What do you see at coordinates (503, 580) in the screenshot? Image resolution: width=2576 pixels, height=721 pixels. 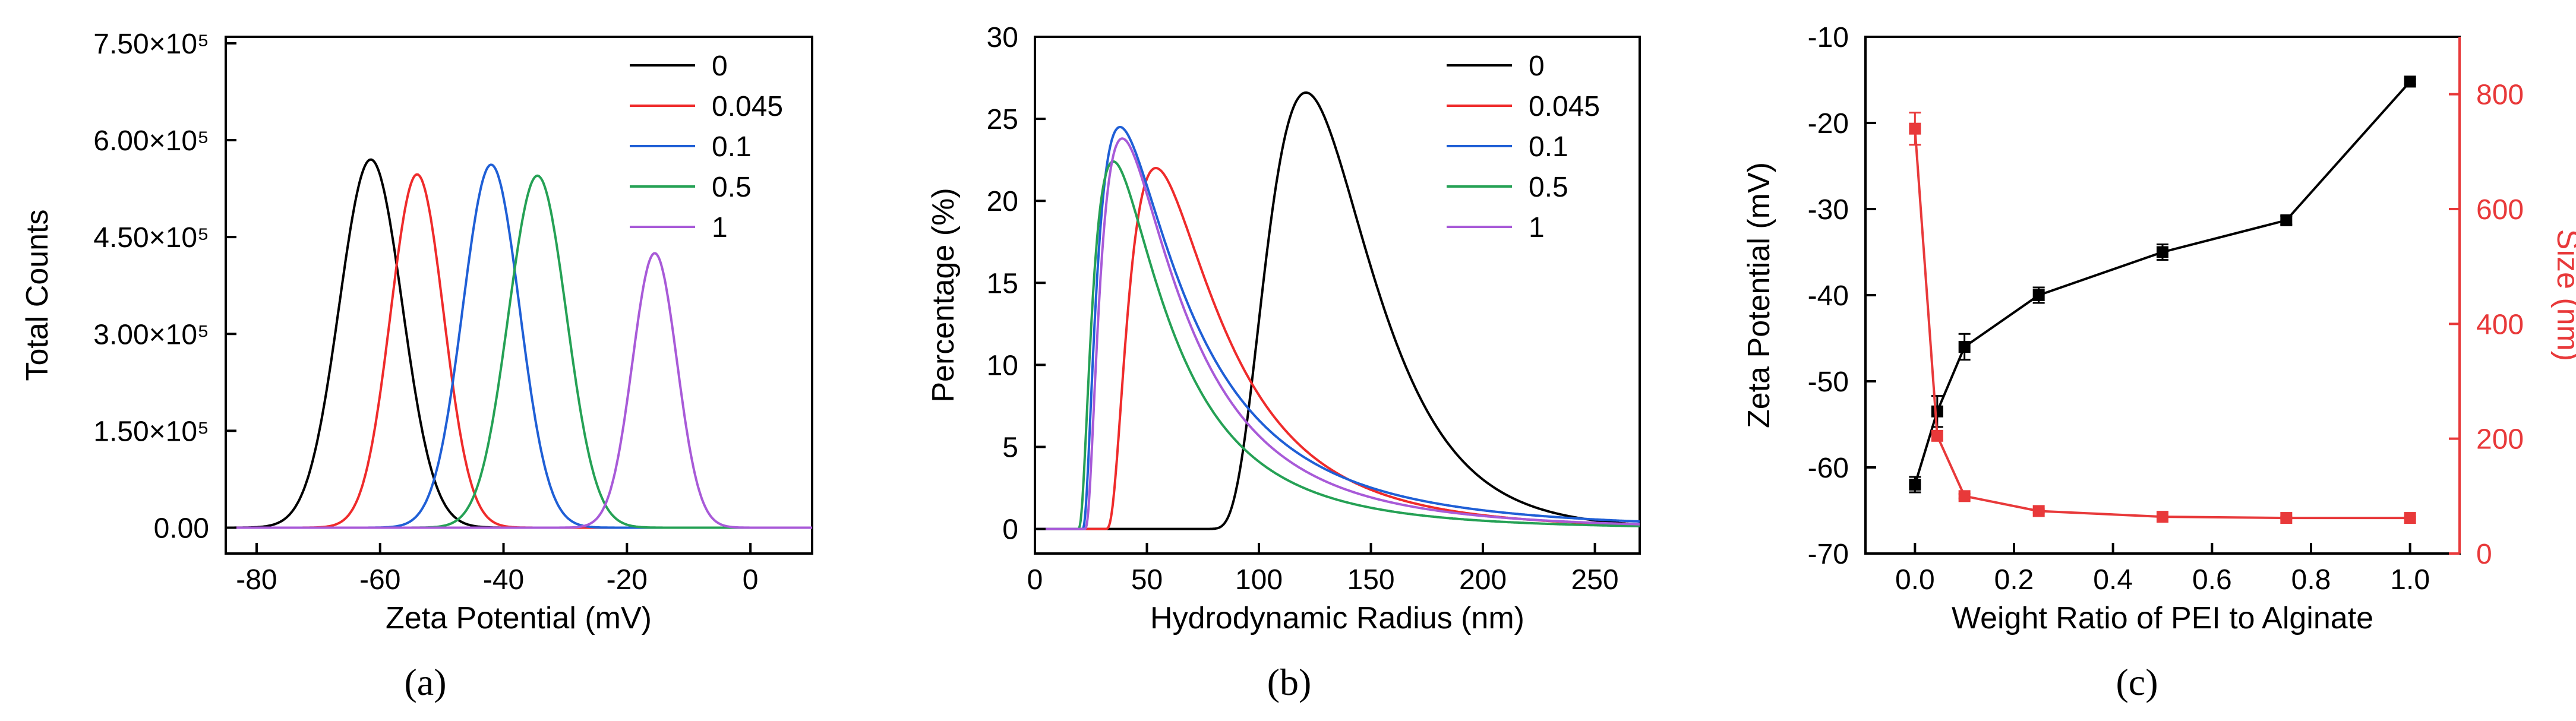 I see `panel-a-x-tick-label: -40` at bounding box center [503, 580].